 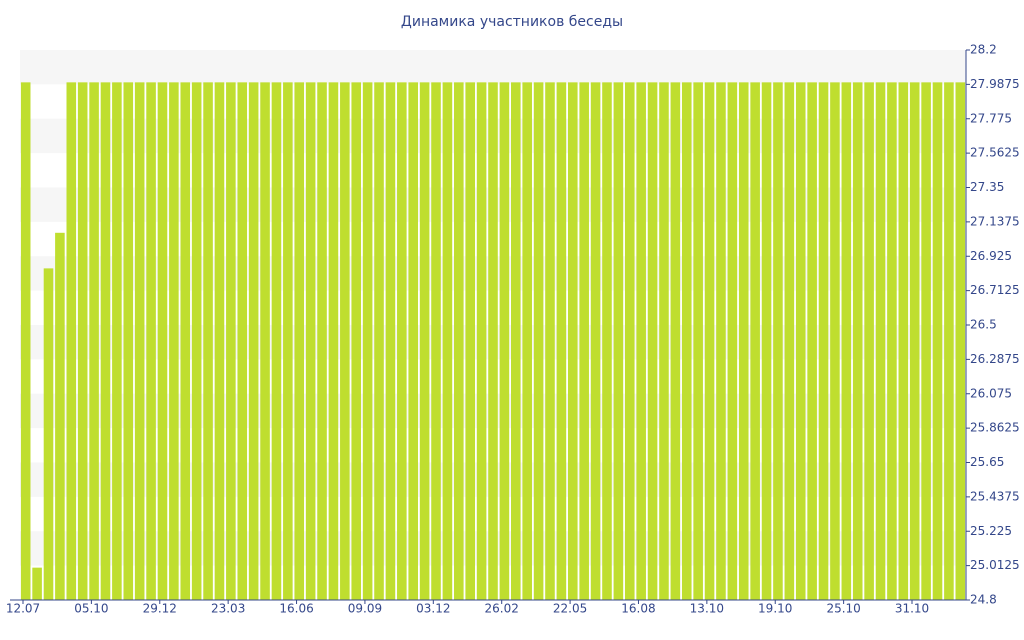 I want to click on x-tick-label: 13.10, so click(x=707, y=609).